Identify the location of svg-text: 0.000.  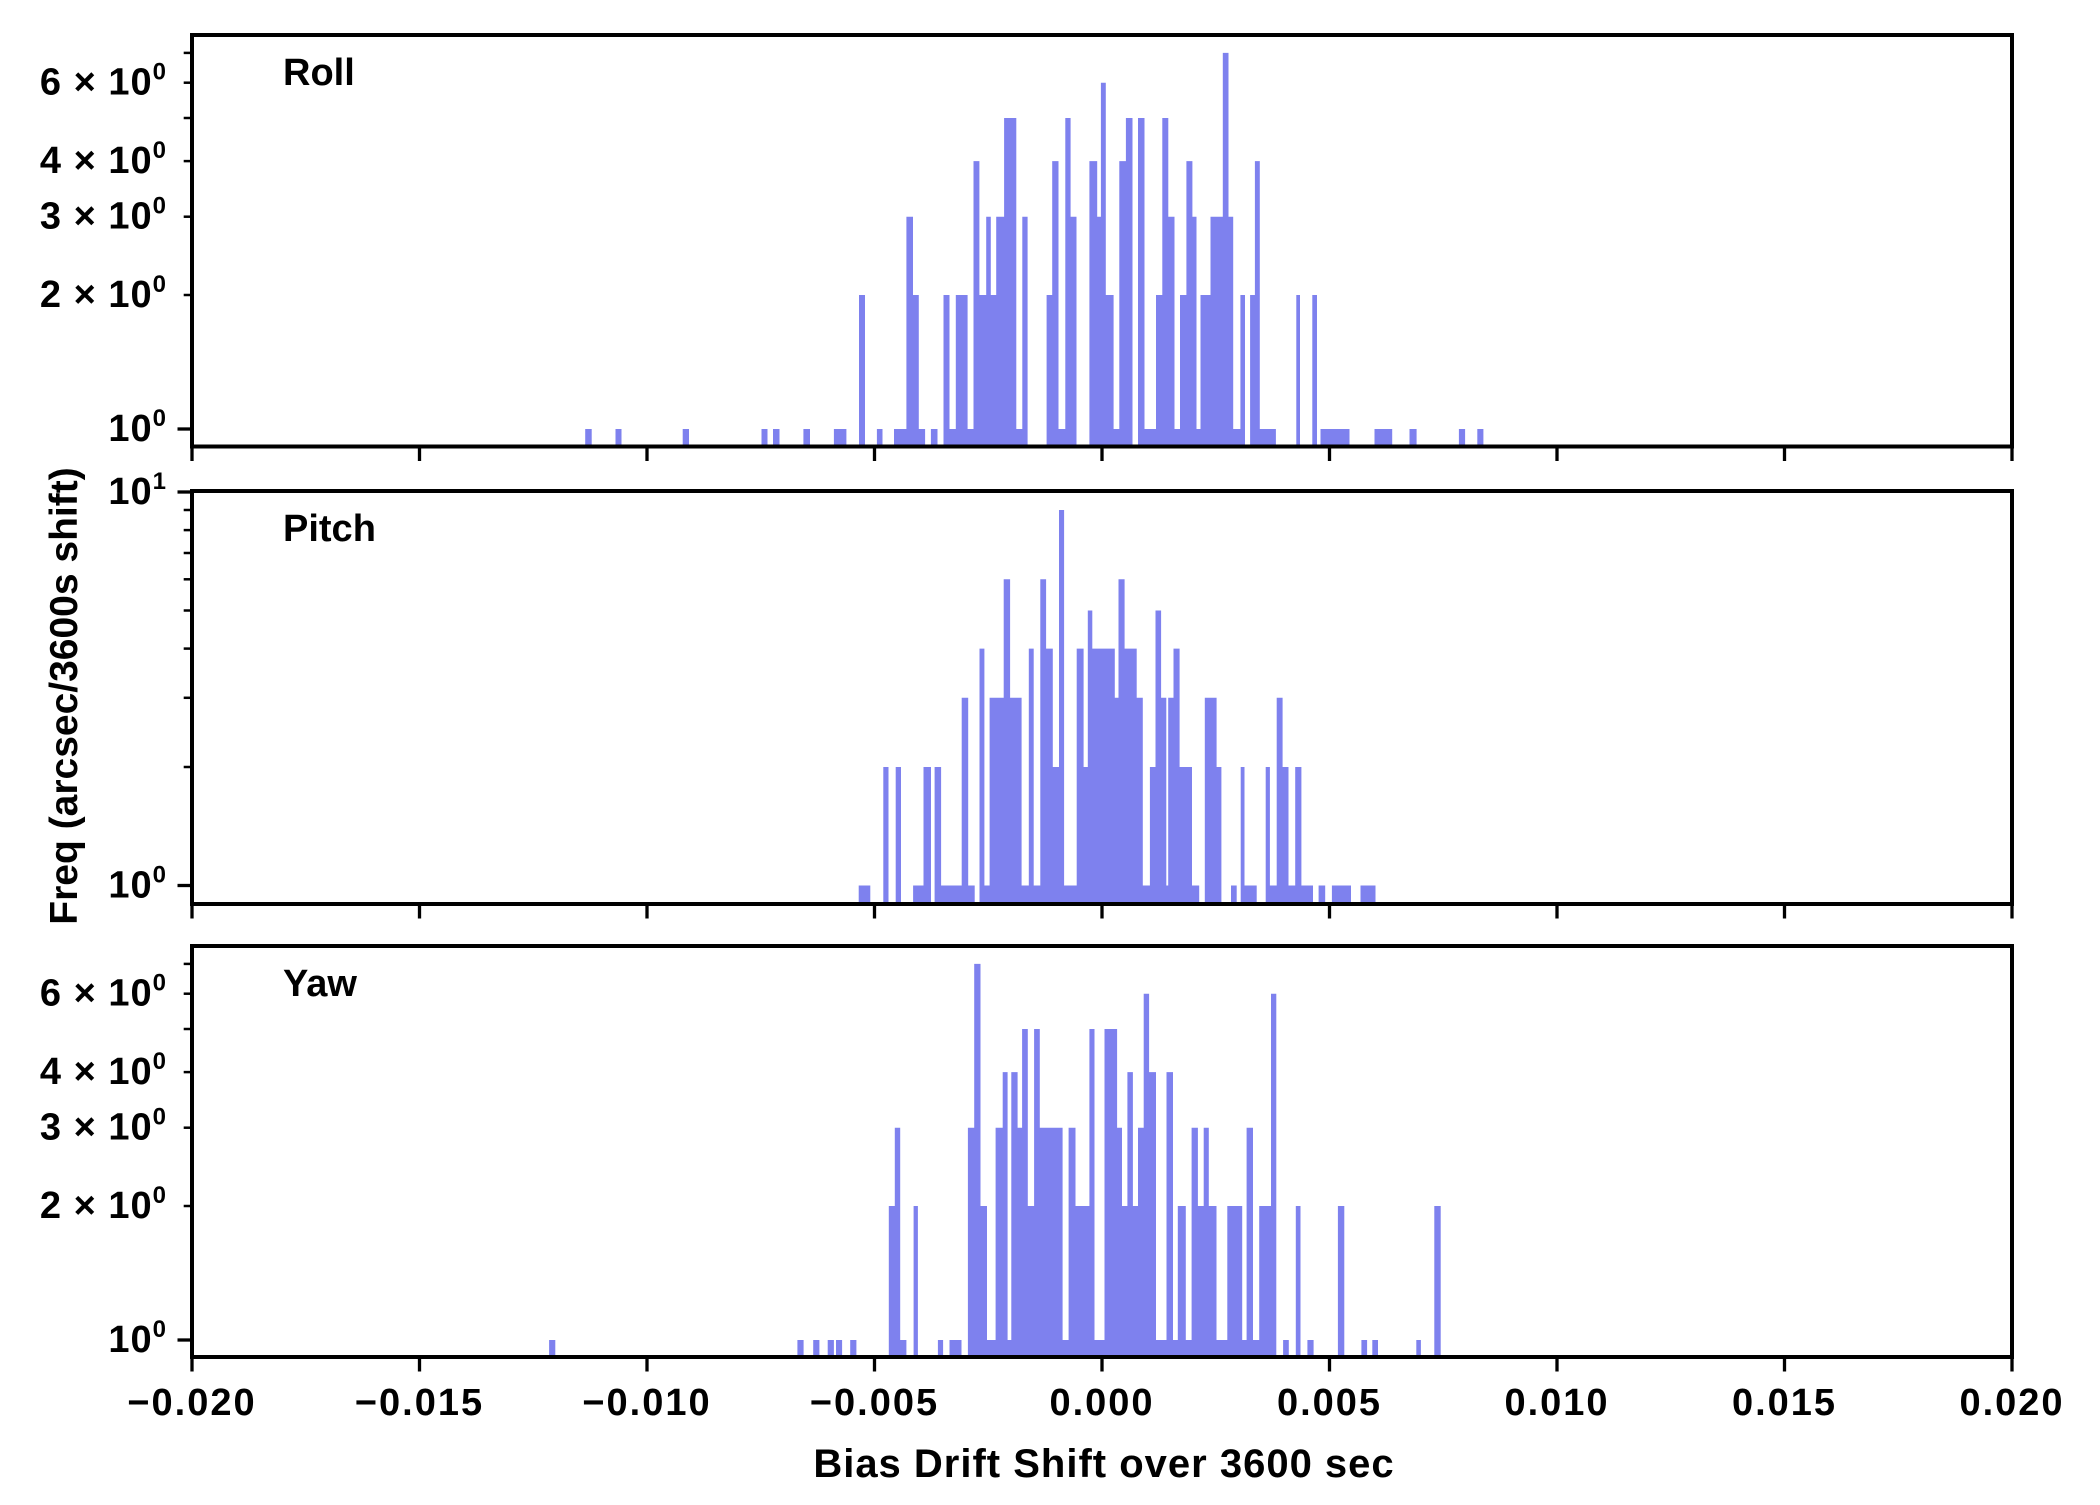
(1101, 1403).